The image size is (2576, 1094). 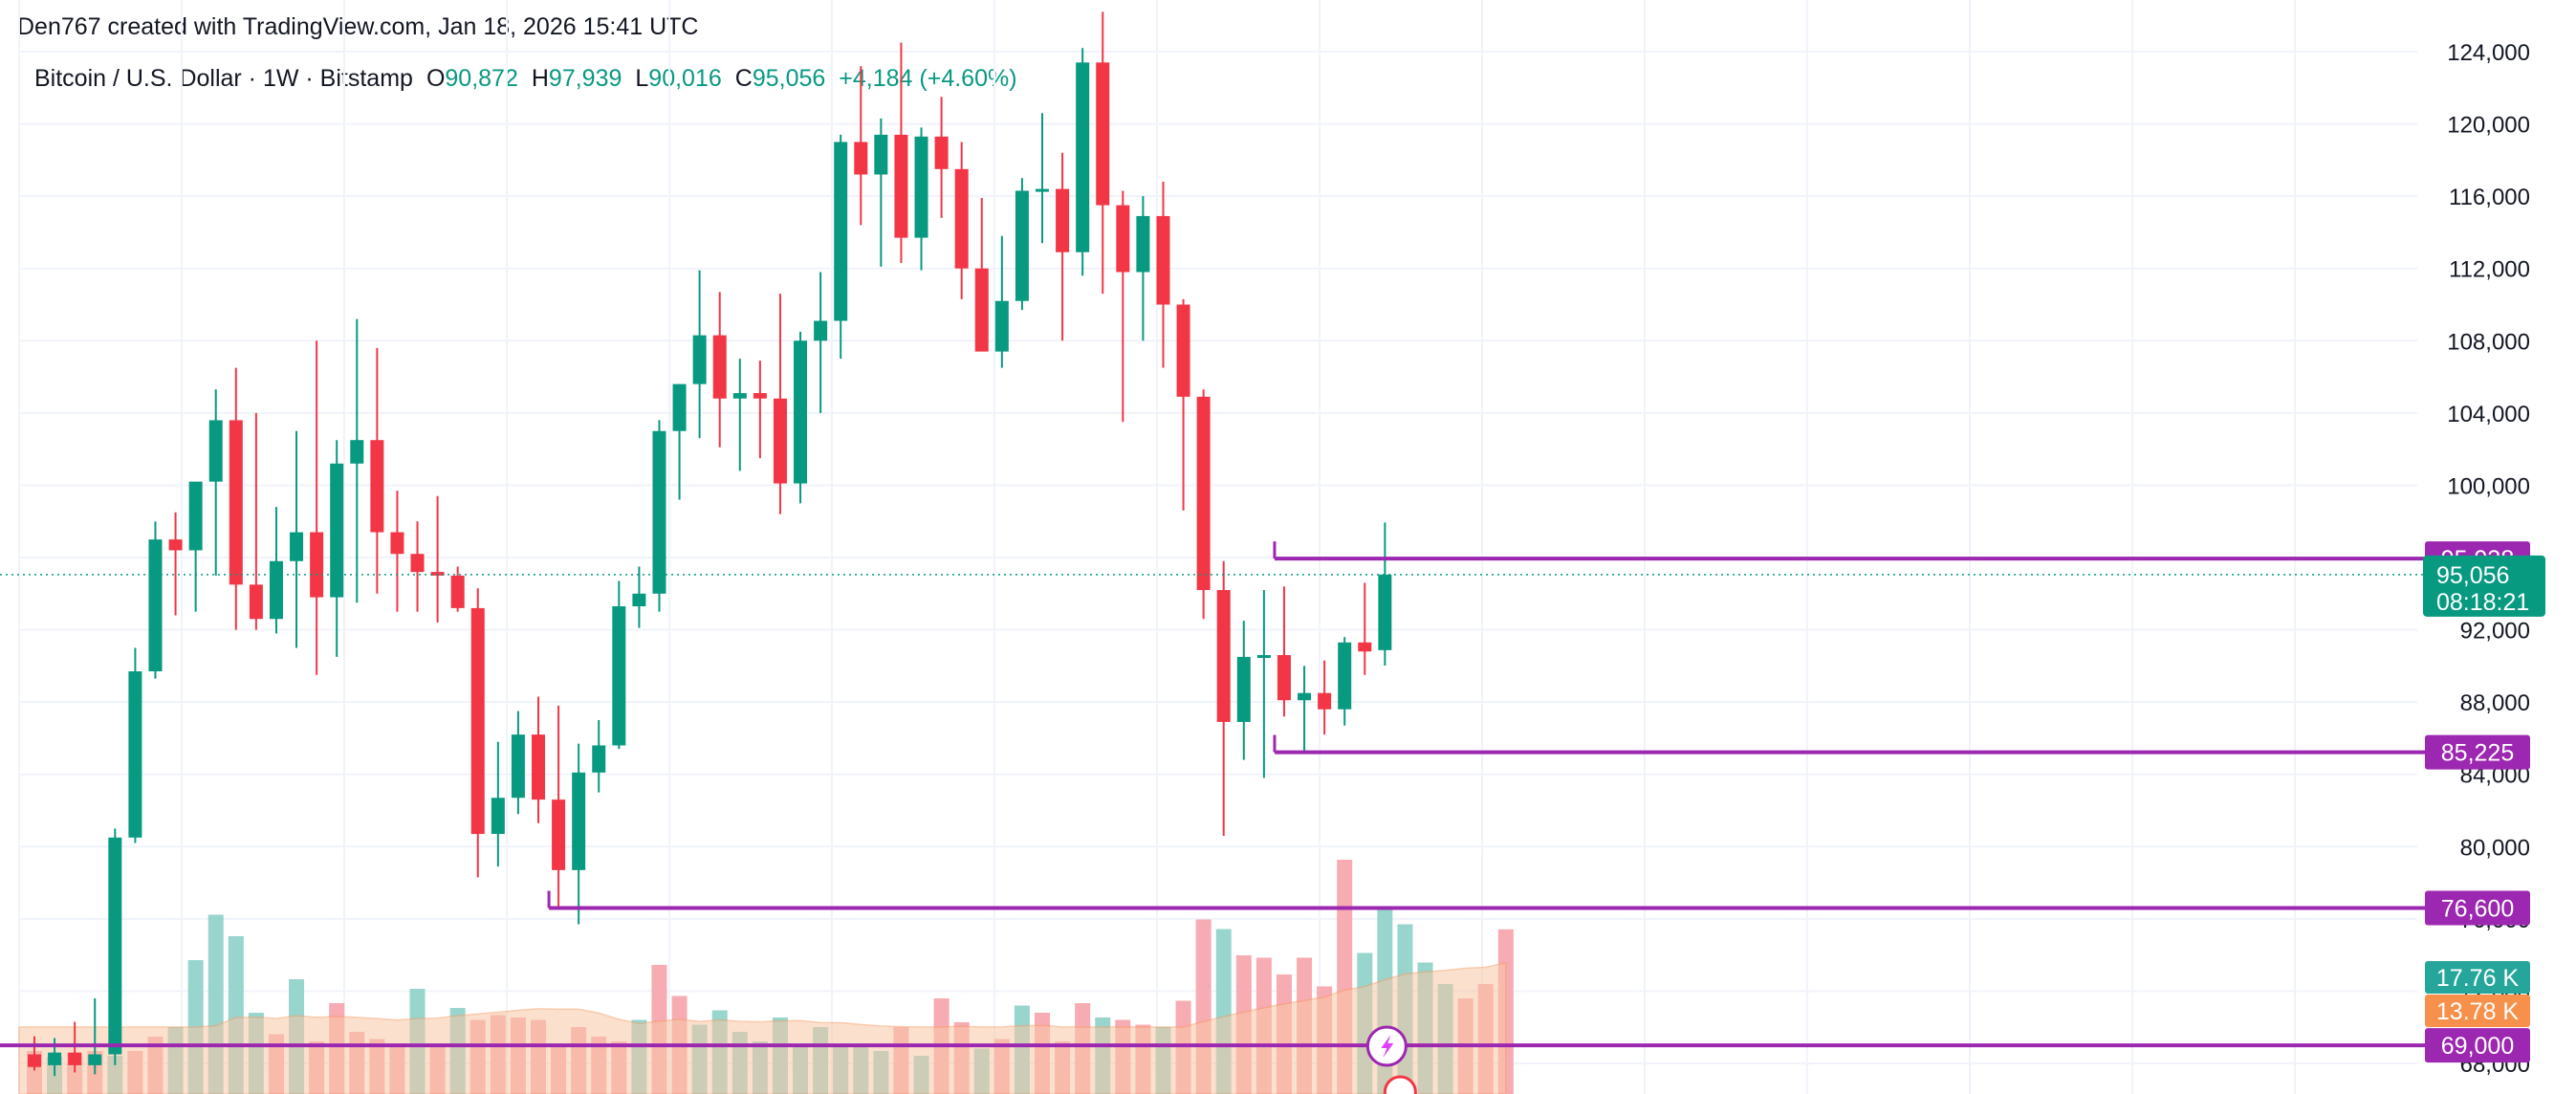 What do you see at coordinates (2472, 575) in the screenshot?
I see `last-price-label: 95,056` at bounding box center [2472, 575].